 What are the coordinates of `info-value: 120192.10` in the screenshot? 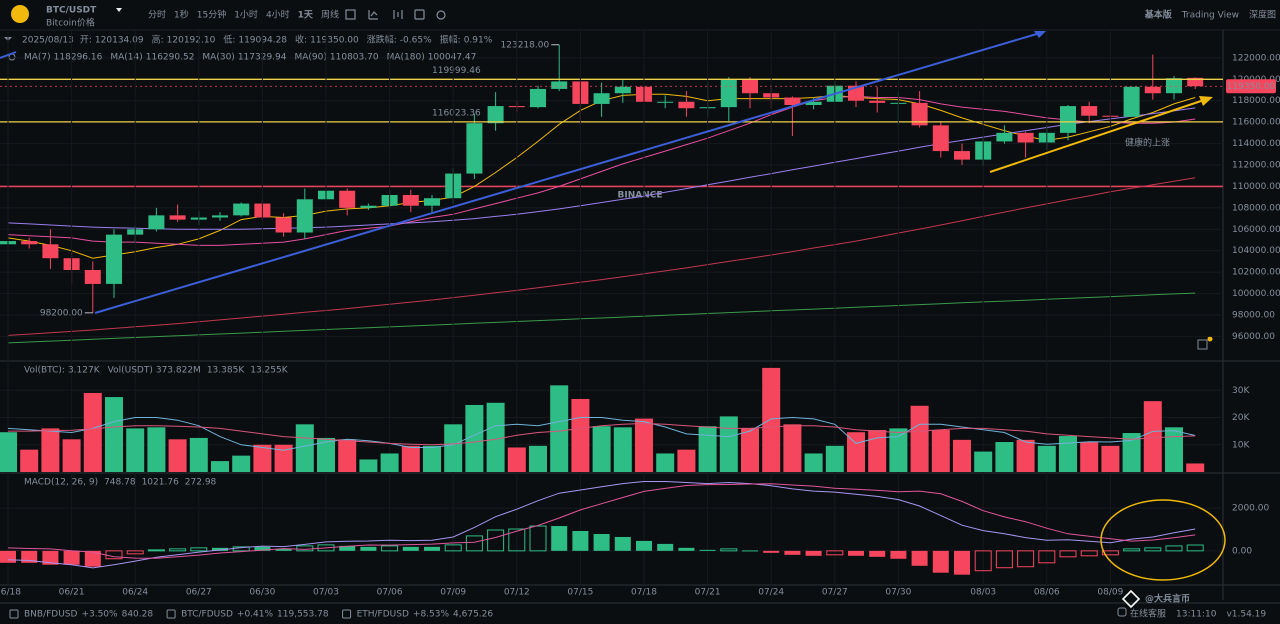 It's located at (191, 41).